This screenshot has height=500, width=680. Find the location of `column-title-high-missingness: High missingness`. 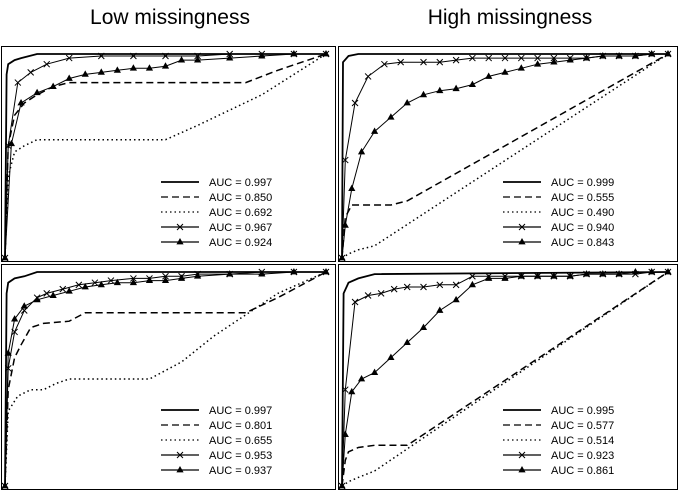

column-title-high-missingness: High missingness is located at coordinates (510, 17).